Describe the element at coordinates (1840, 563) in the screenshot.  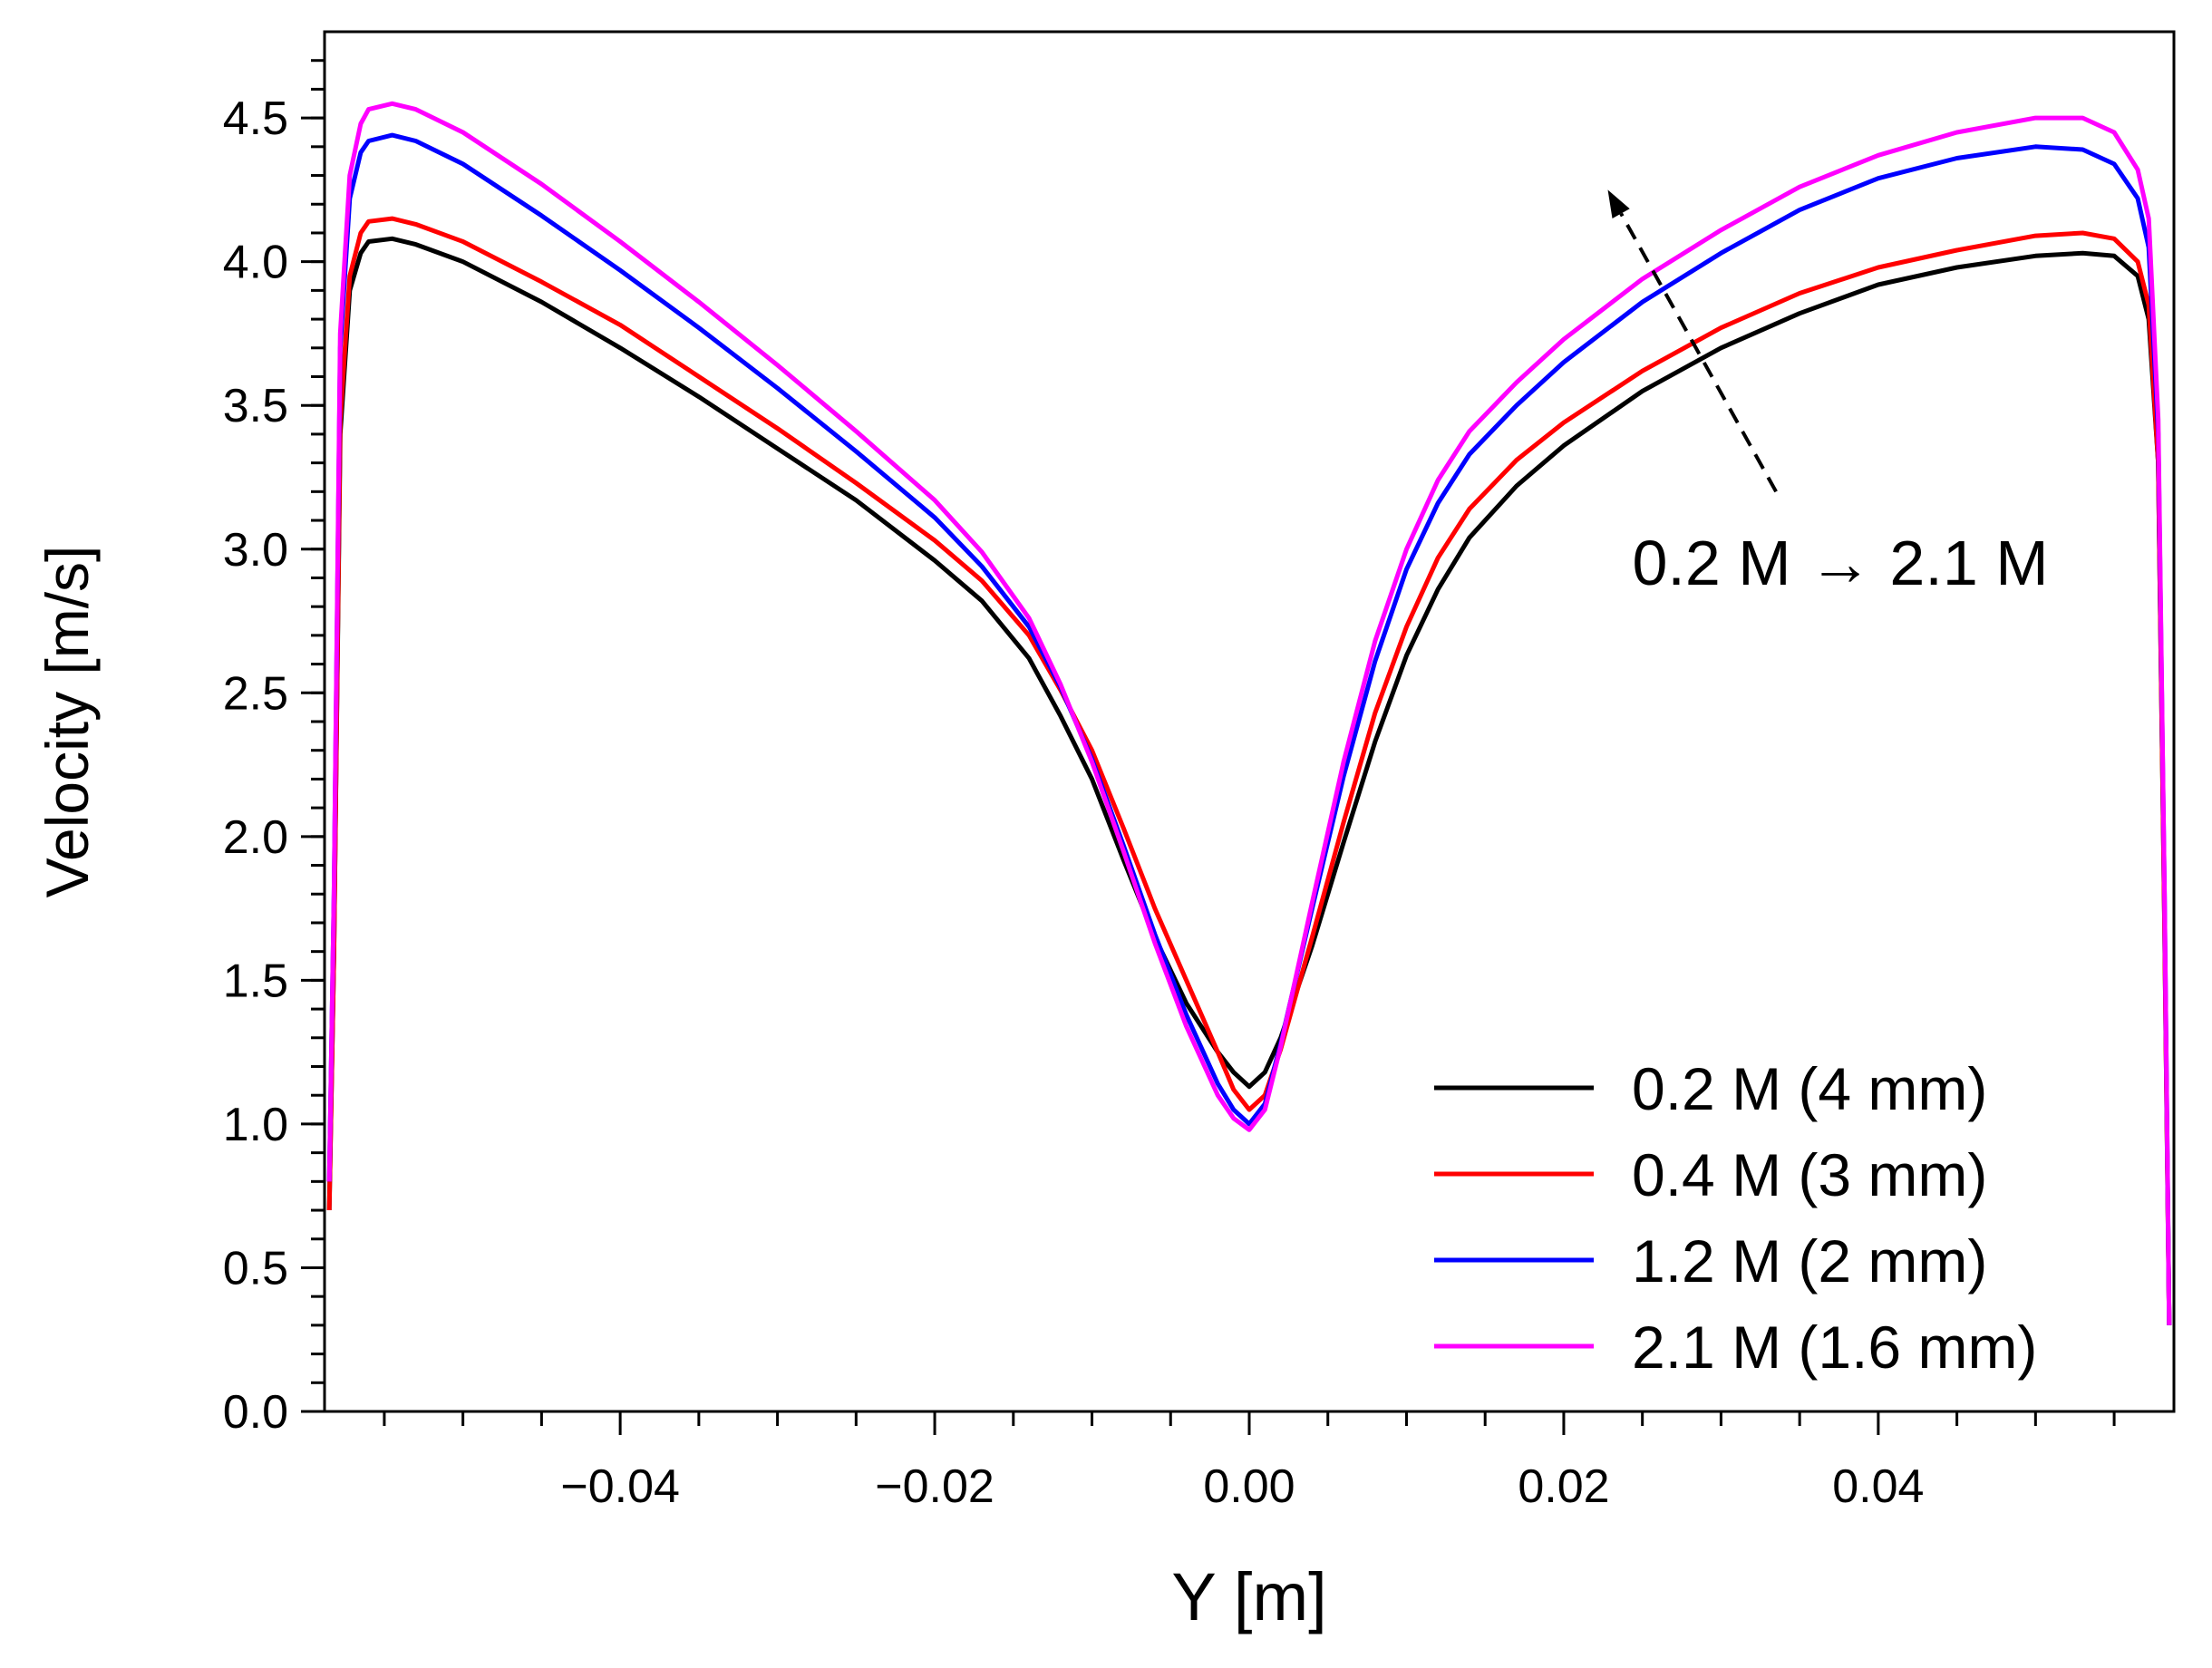
I see `annotation-text: 0.2 M → 2.1 M` at that location.